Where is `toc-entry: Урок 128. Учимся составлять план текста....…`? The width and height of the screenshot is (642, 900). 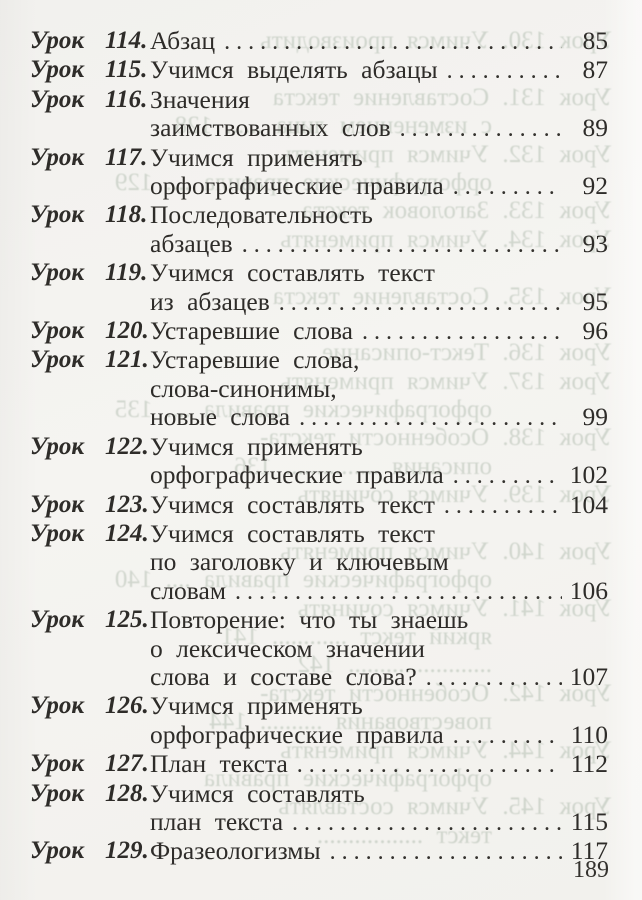 toc-entry: Урок 128. Учимся составлять план текста....… is located at coordinates (319, 808).